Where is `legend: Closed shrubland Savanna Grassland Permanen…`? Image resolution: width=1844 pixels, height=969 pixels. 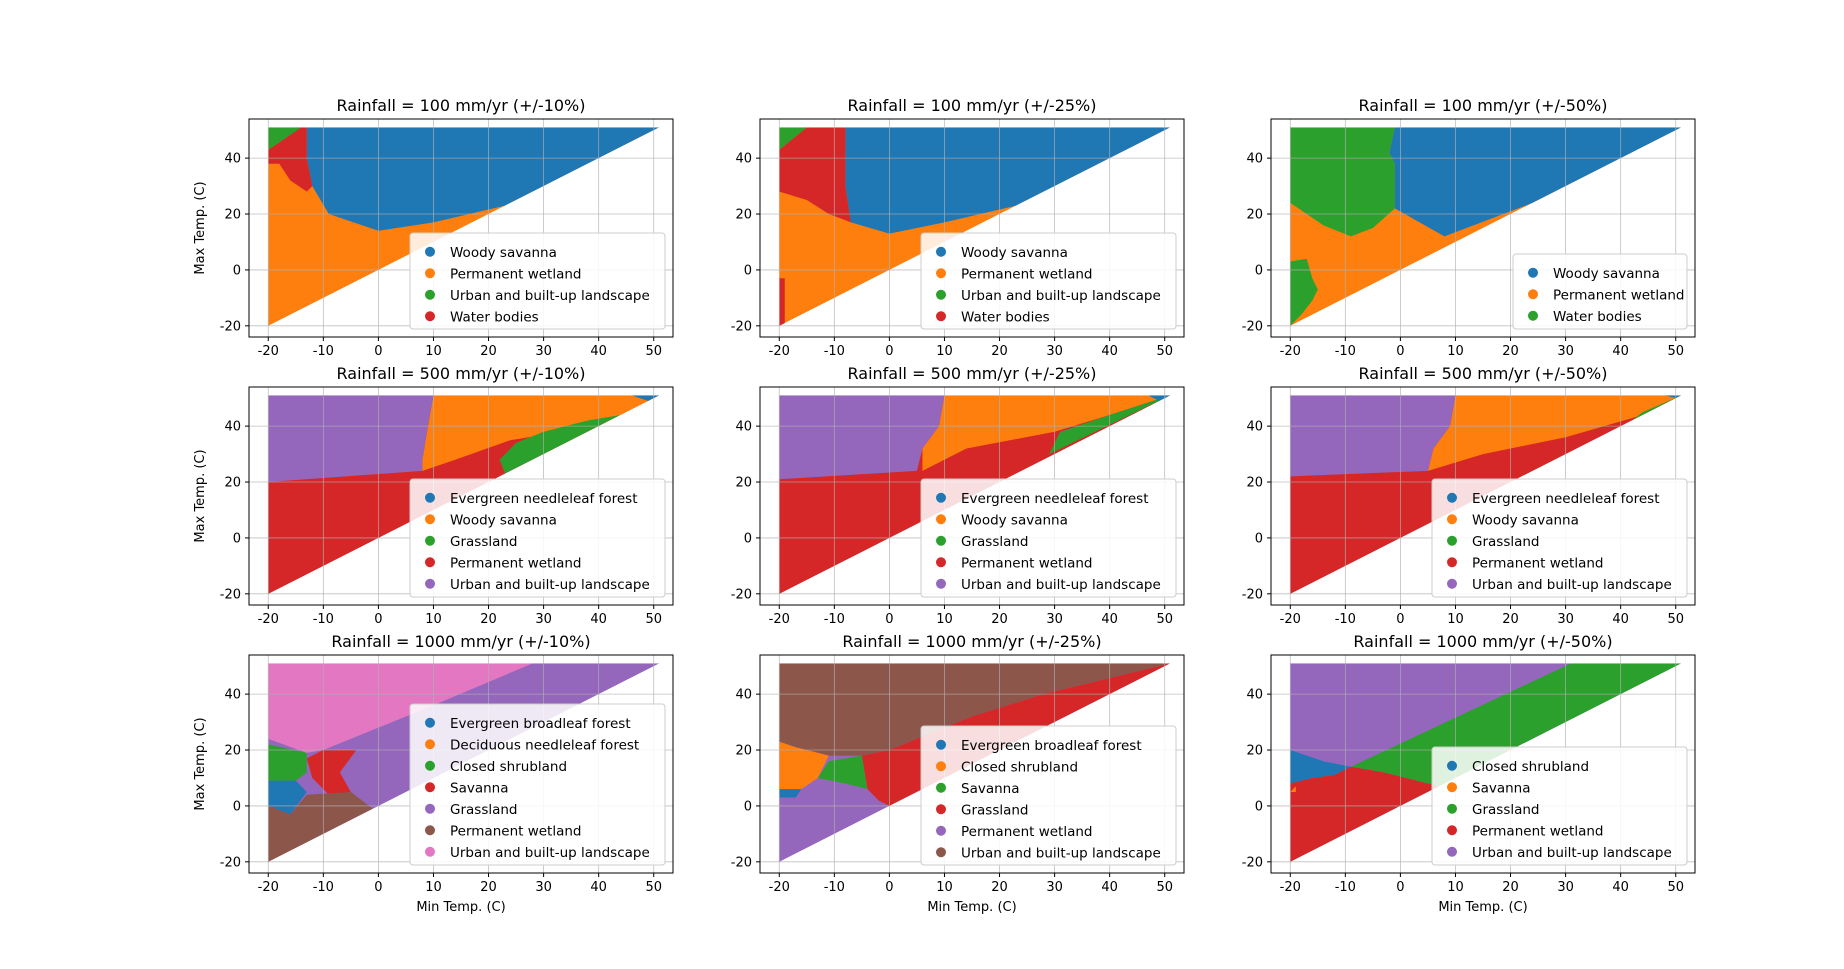 legend: Closed shrubland Savanna Grassland Permanen… is located at coordinates (1559, 806).